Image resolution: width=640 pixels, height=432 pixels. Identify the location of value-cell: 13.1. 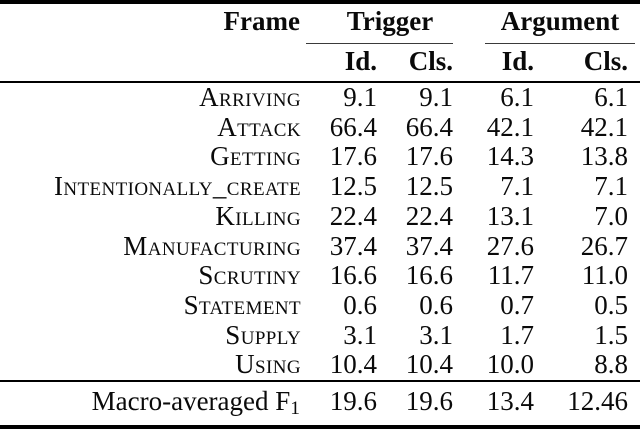
(510, 215).